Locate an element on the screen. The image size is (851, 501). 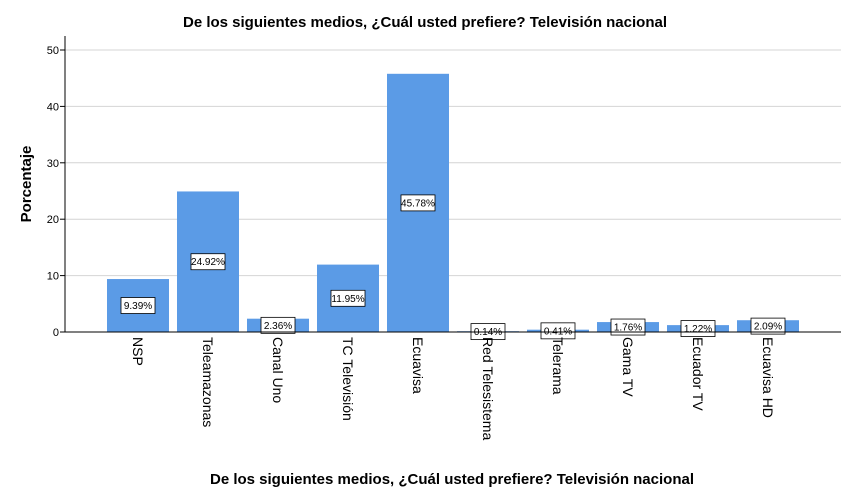
data-label: 45.78% is located at coordinates (418, 203).